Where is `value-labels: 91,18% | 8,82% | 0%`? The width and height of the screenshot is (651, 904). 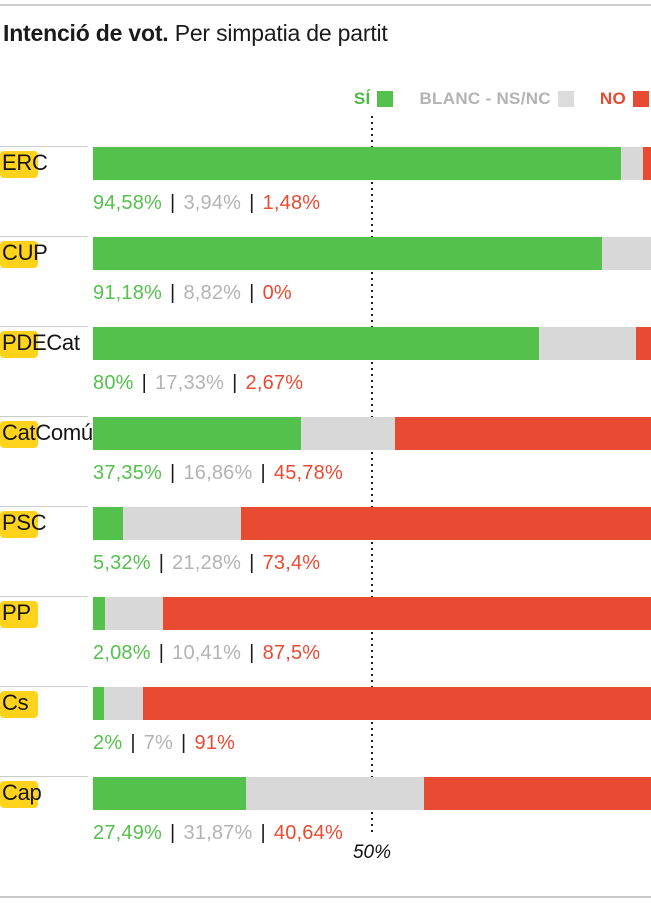
value-labels: 91,18% | 8,82% | 0% is located at coordinates (192, 293).